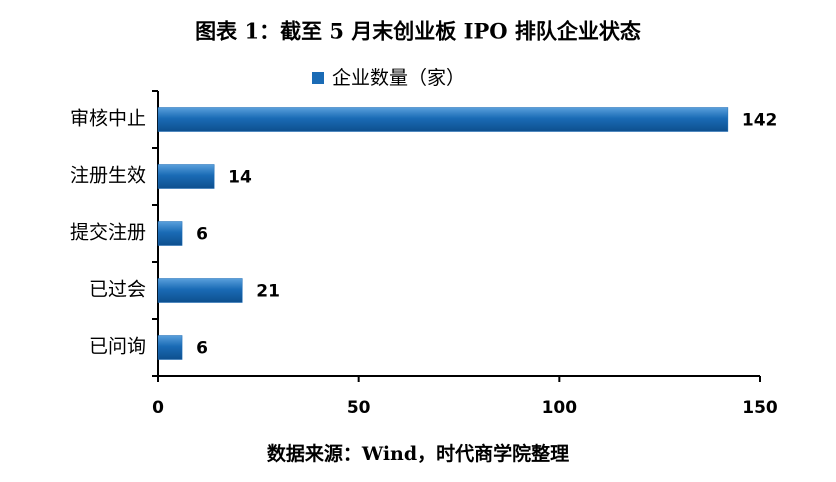 The width and height of the screenshot is (836, 482). Describe the element at coordinates (117, 347) in the screenshot. I see `y-tick-label: 已问询` at that location.